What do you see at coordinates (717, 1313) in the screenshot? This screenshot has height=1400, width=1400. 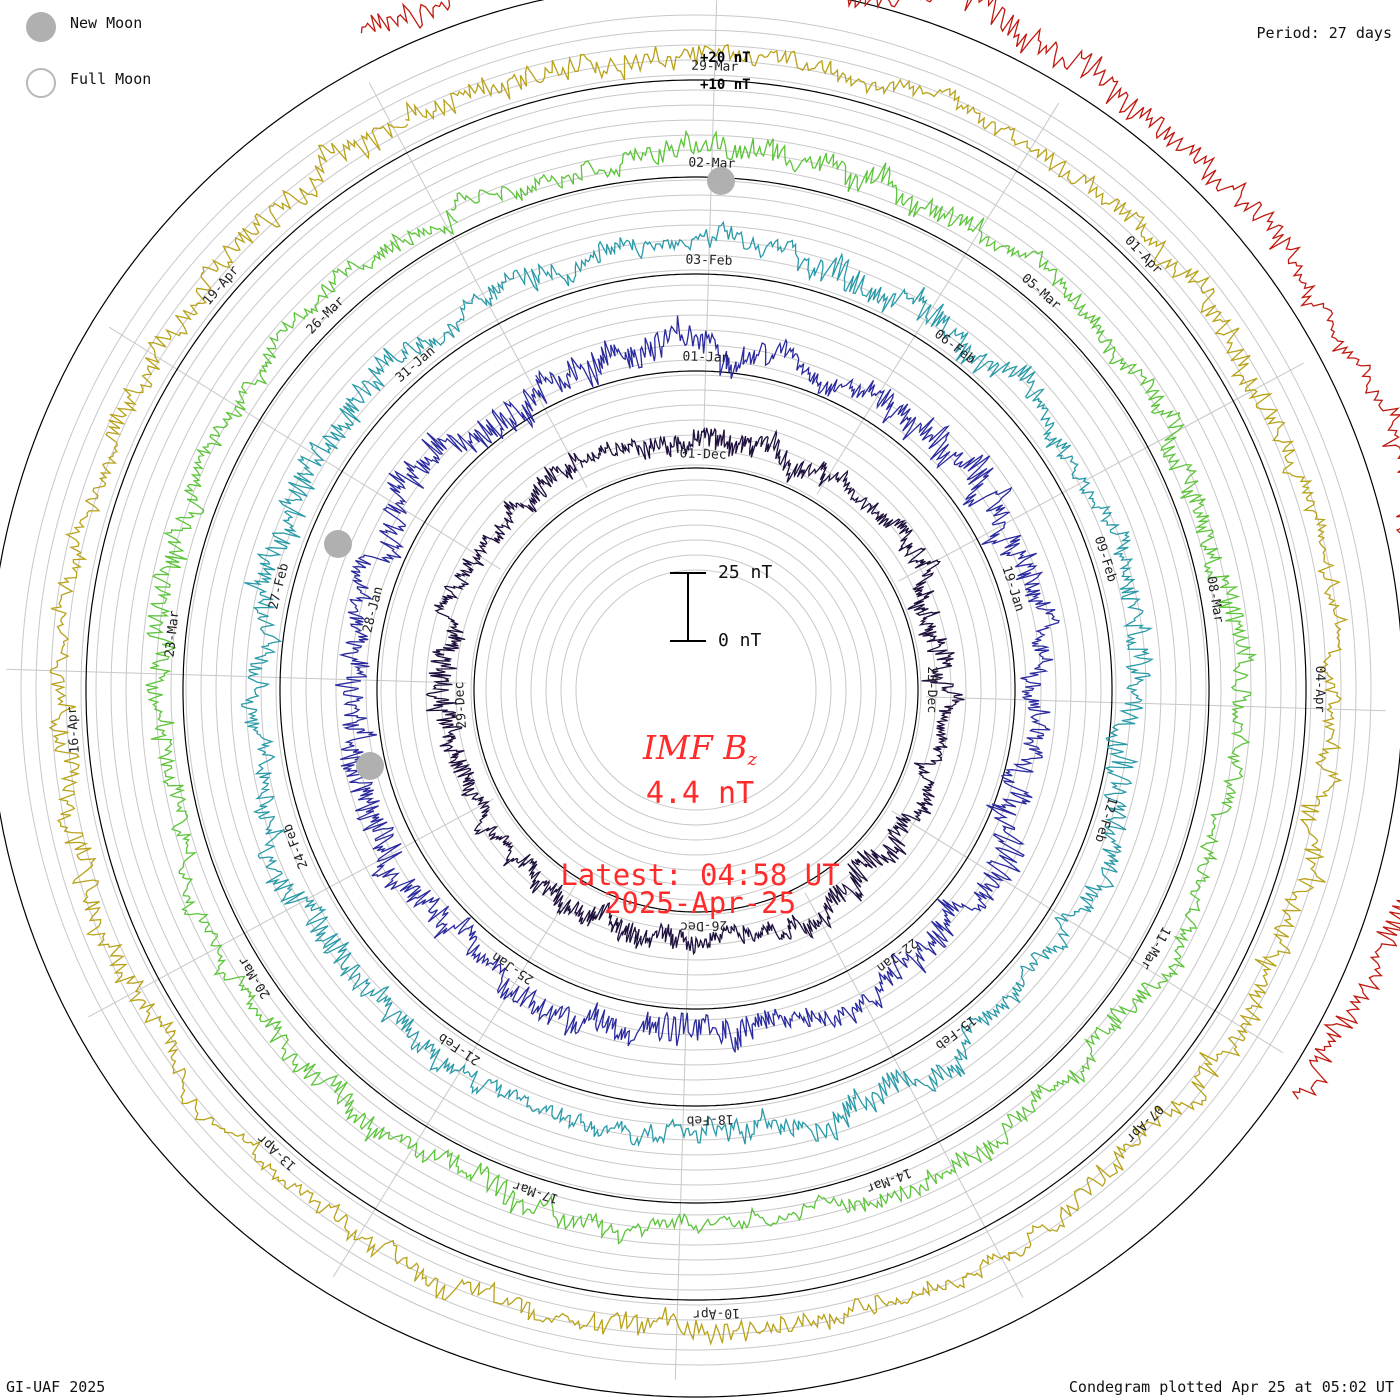 I see `date-label: 10-Apr` at bounding box center [717, 1313].